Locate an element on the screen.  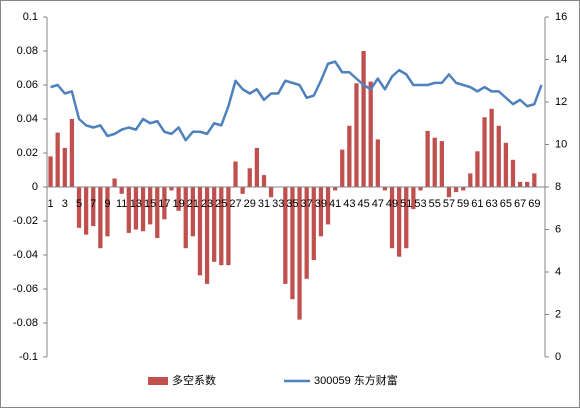
y-tick-label: -0.02 is located at coordinates (25, 221).